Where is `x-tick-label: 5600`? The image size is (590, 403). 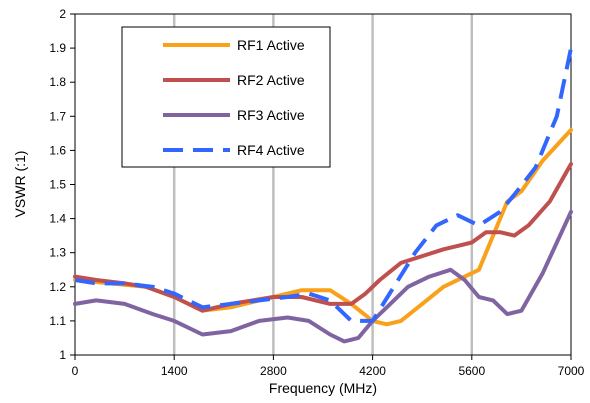
x-tick-label: 5600 is located at coordinates (471, 371).